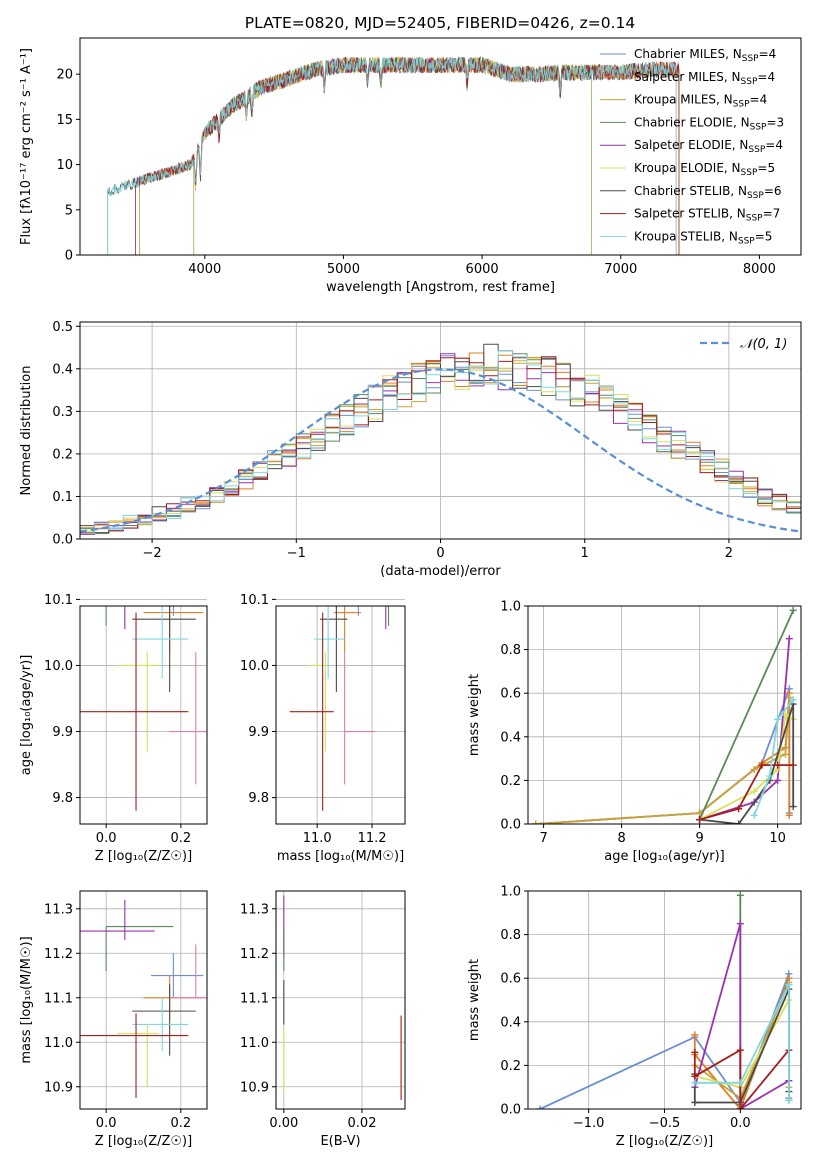 The image size is (819, 1170). What do you see at coordinates (254, 954) in the screenshot?
I see `y-tick-label: 11.2` at bounding box center [254, 954].